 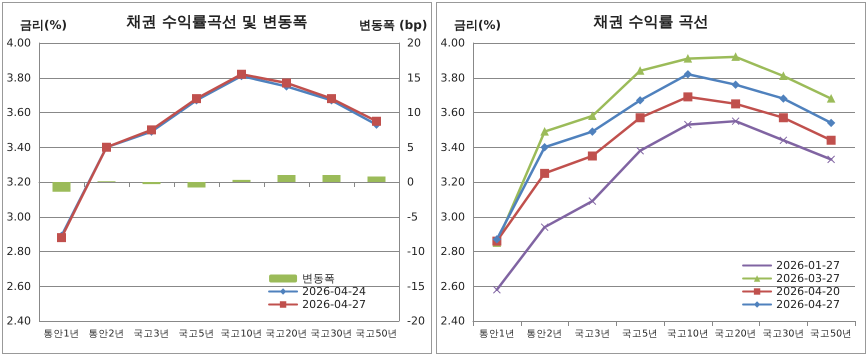 What do you see at coordinates (414, 112) in the screenshot?
I see `y2-tick-label: 10` at bounding box center [414, 112].